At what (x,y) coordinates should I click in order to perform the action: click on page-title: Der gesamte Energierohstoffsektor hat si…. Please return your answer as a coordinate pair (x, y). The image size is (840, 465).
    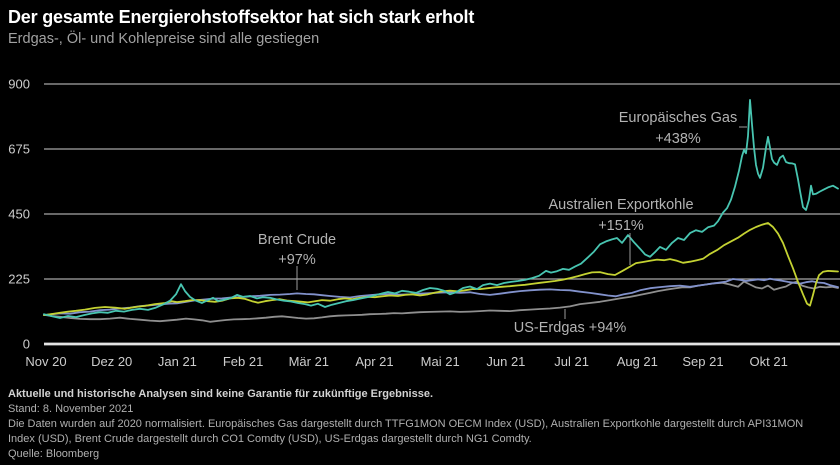
    Looking at the image, I should click on (241, 17).